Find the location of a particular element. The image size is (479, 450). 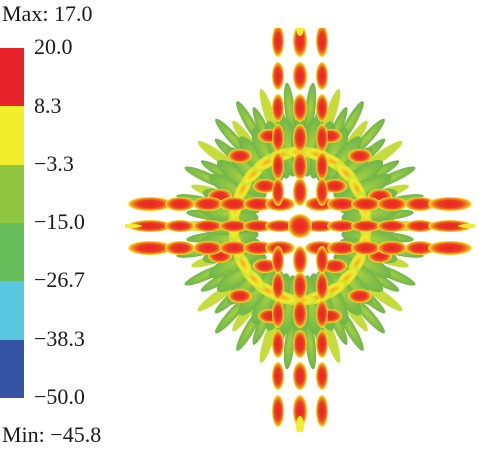

max-value-label: Max: 17.0 is located at coordinates (47, 13).